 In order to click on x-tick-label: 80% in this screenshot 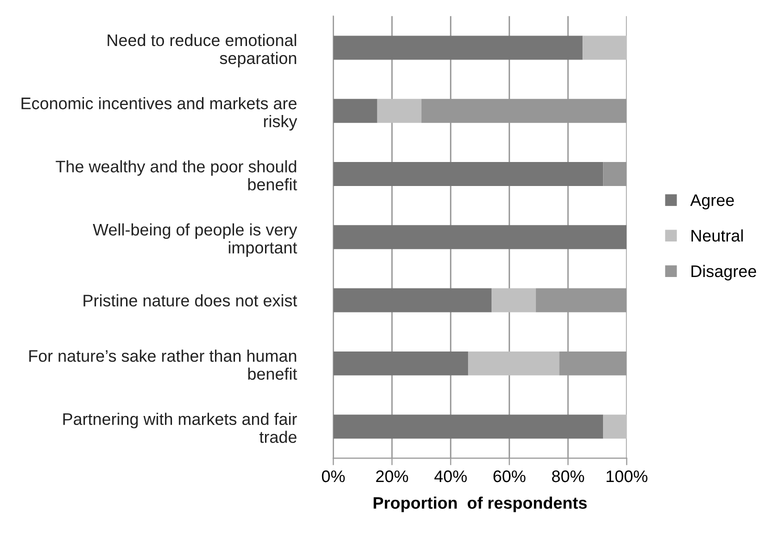, I will do `click(568, 476)`.